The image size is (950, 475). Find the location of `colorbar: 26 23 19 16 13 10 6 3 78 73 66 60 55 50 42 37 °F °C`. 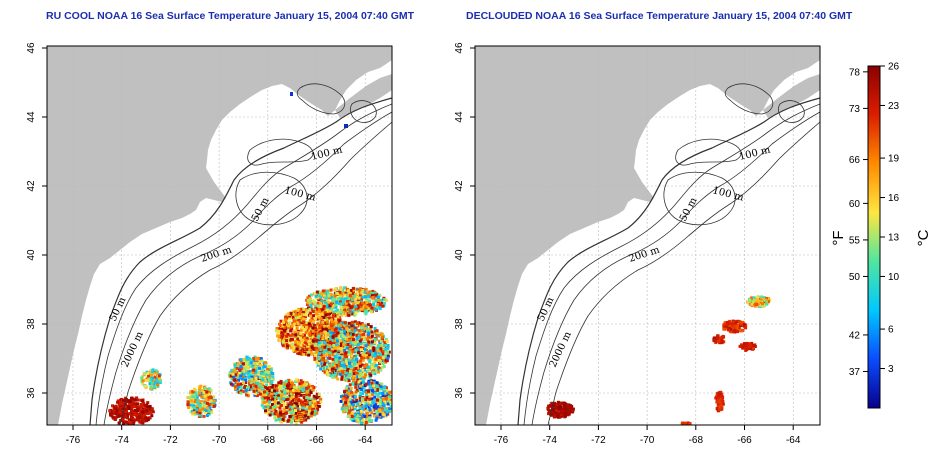

colorbar: 26 23 19 16 13 10 6 3 78 73 66 60 55 50 42 37 °F °C is located at coordinates (881, 235).